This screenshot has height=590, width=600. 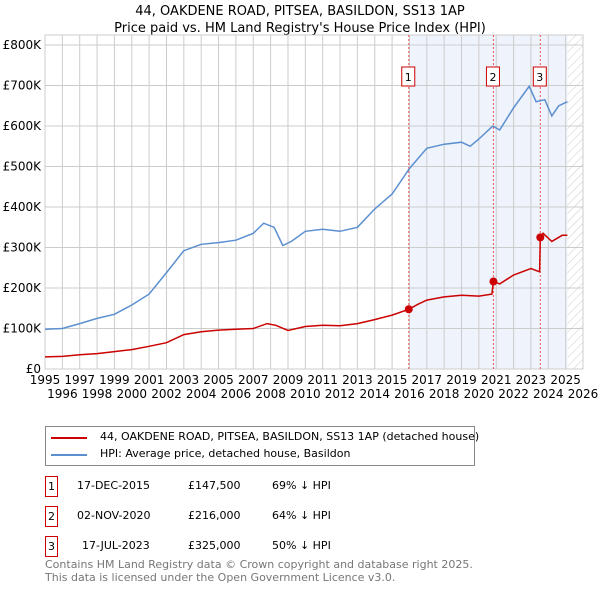 I want to click on sale-badge: 1, so click(x=51, y=486).